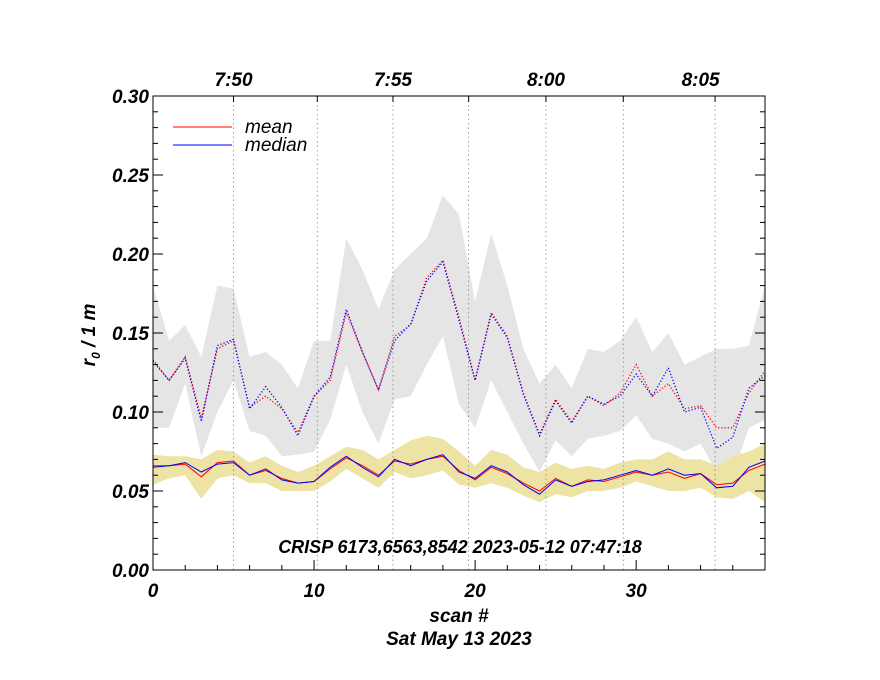 This screenshot has height=680, width=880. I want to click on y-axis-label: r0 / 1 m, so click(91, 335).